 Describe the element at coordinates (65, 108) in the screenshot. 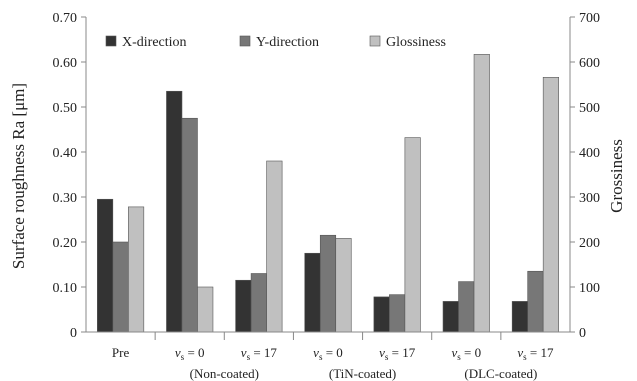

I see `left-tick-label: 0.50` at that location.